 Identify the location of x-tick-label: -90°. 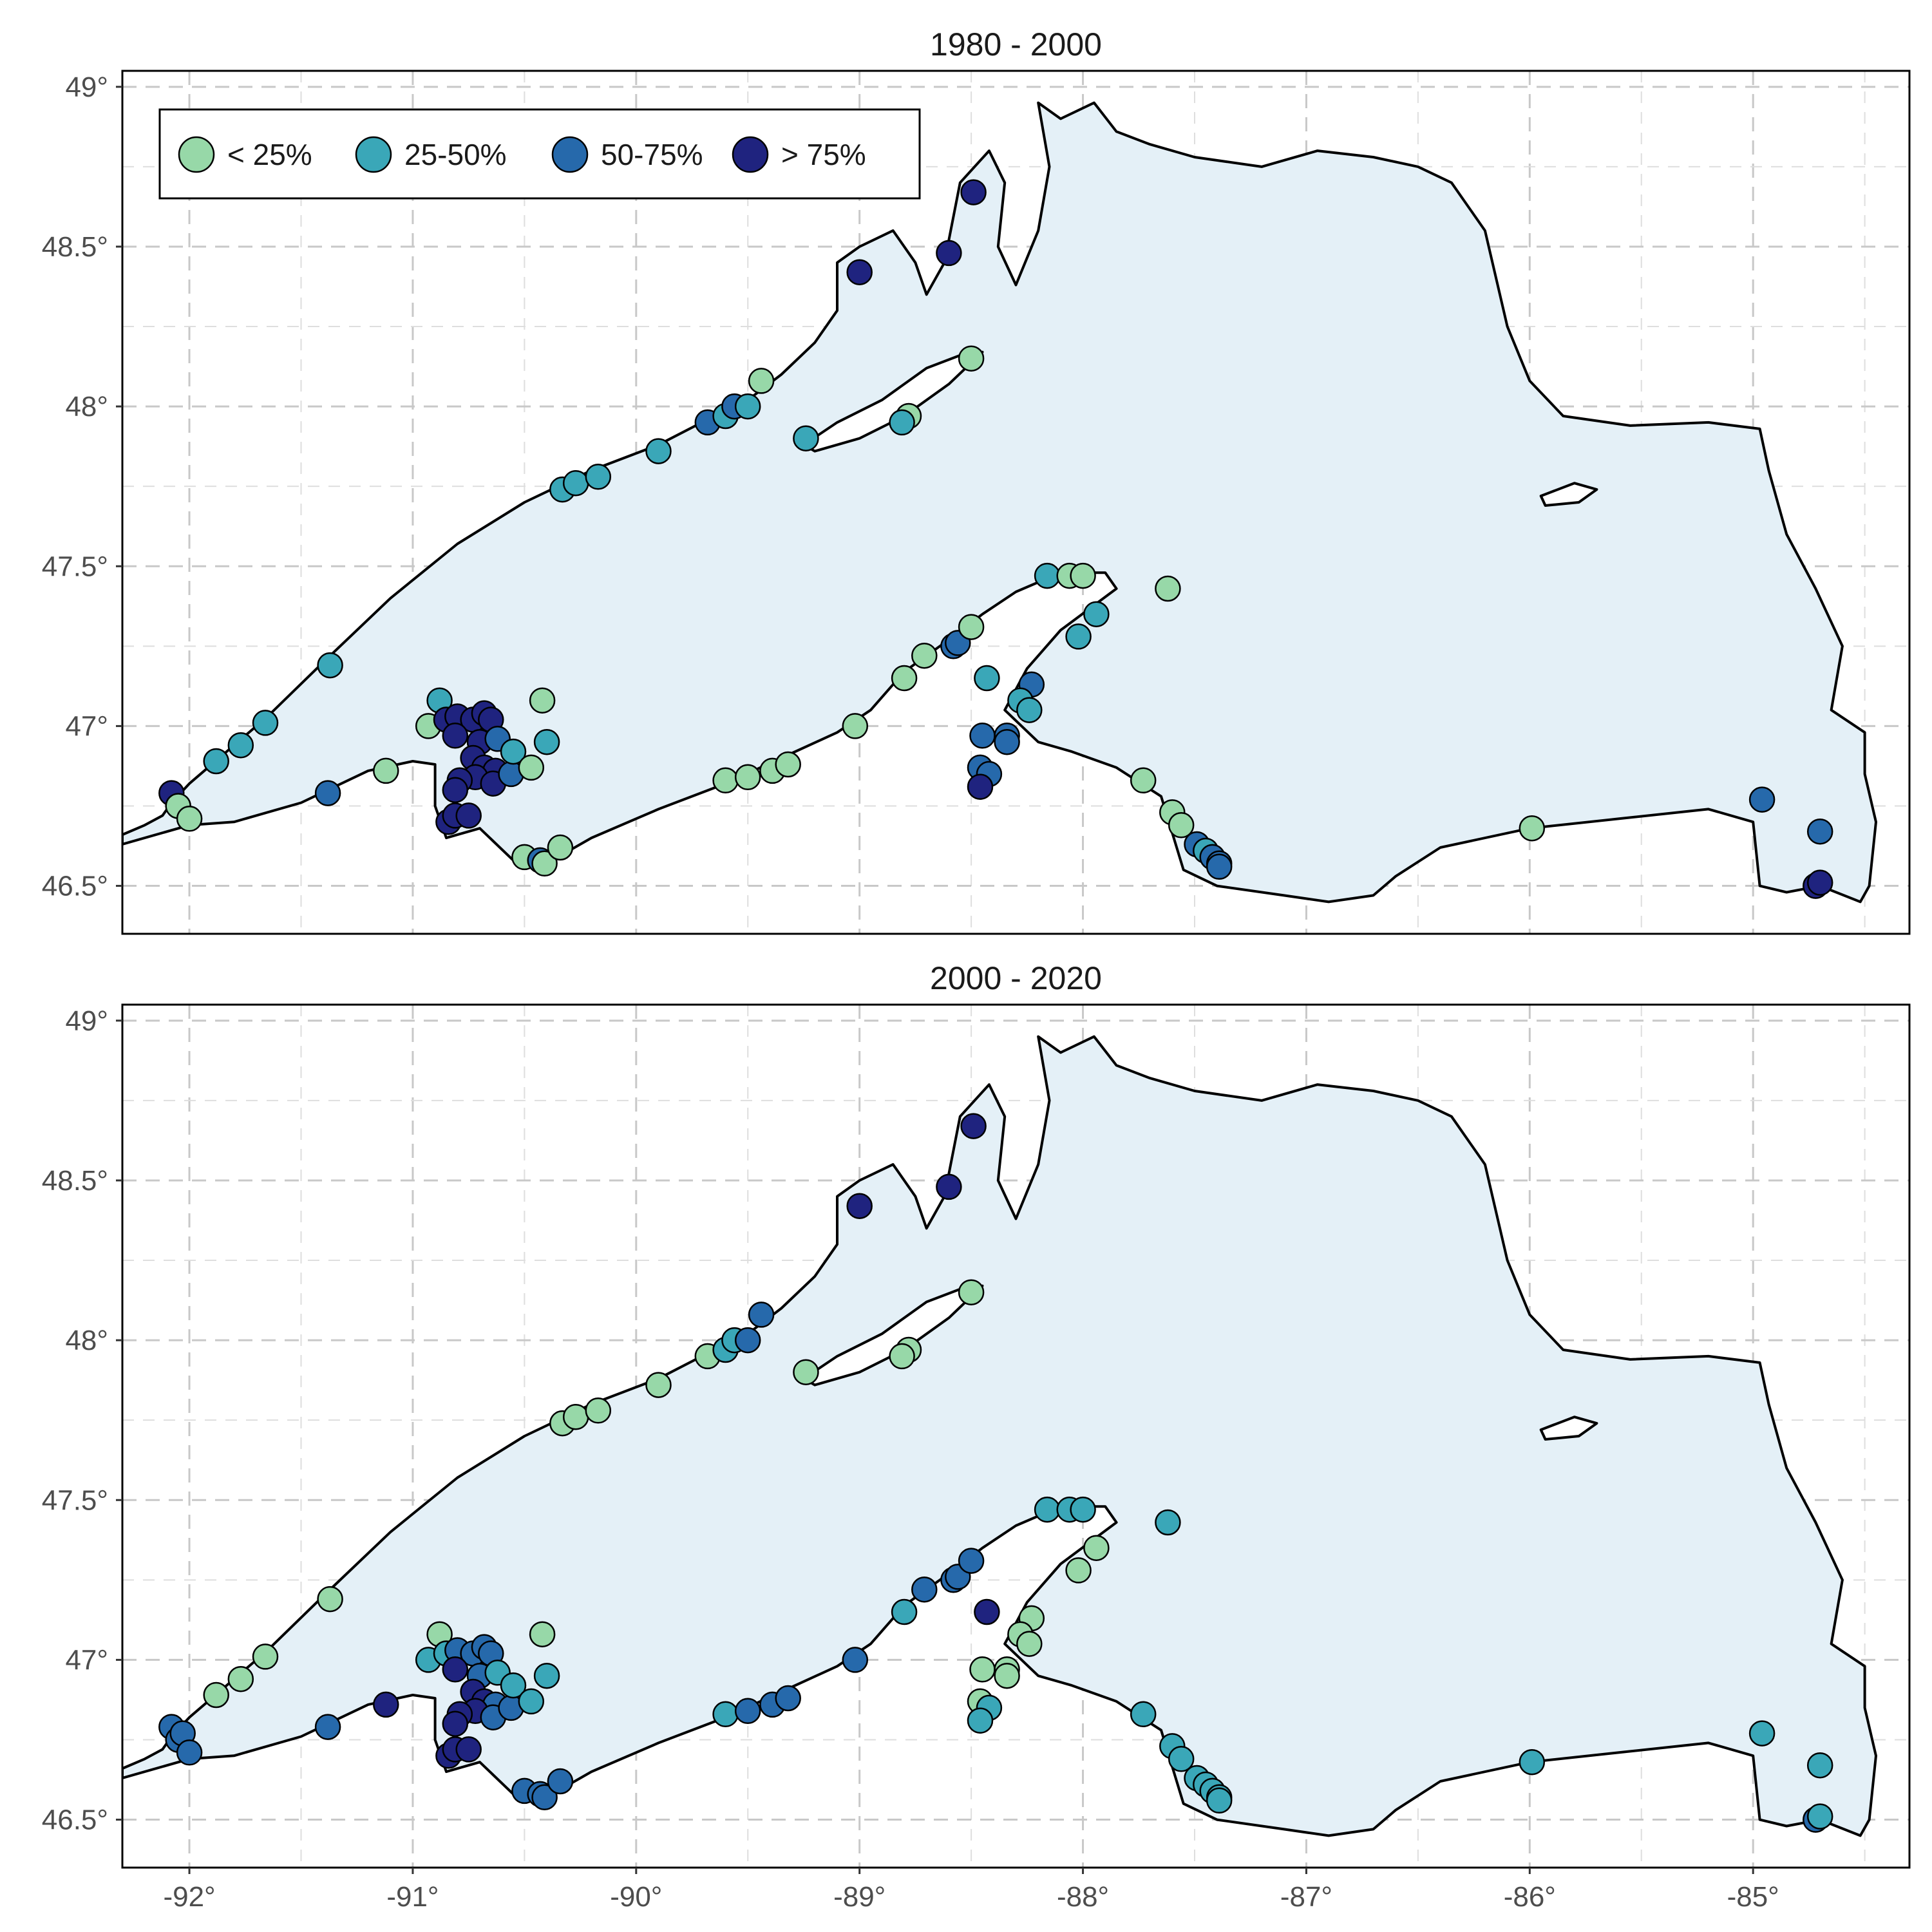
(636, 1897).